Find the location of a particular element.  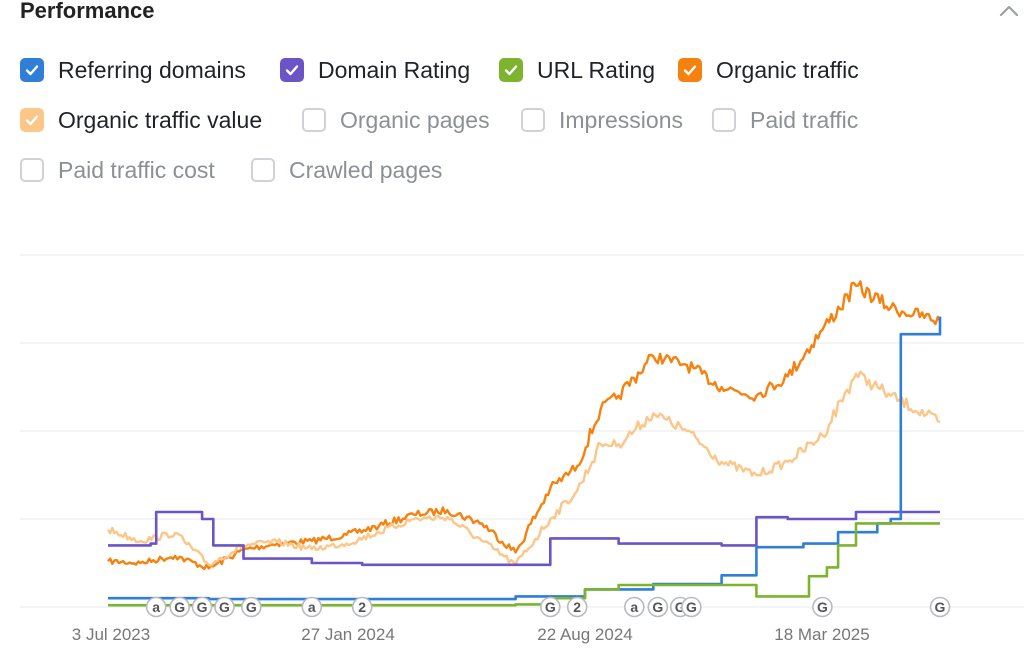

legend-label: Impressions is located at coordinates (621, 119).